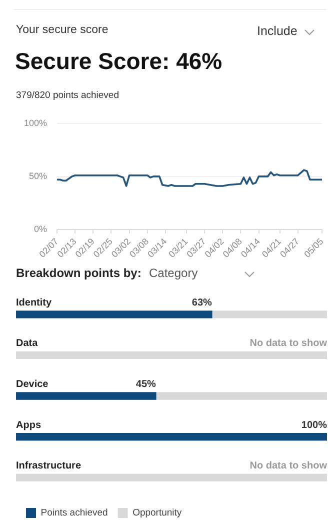 The image size is (334, 531). Describe the element at coordinates (38, 175) in the screenshot. I see `y-tick-label: 50%` at that location.